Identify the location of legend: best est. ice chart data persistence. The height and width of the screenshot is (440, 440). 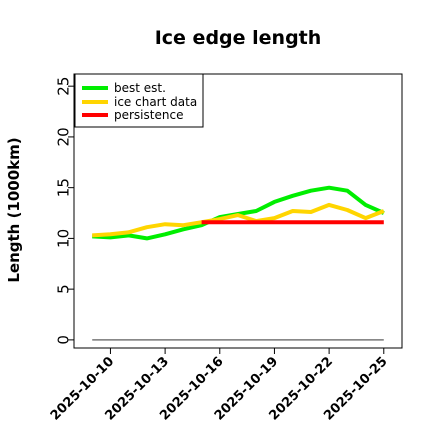
(139, 100).